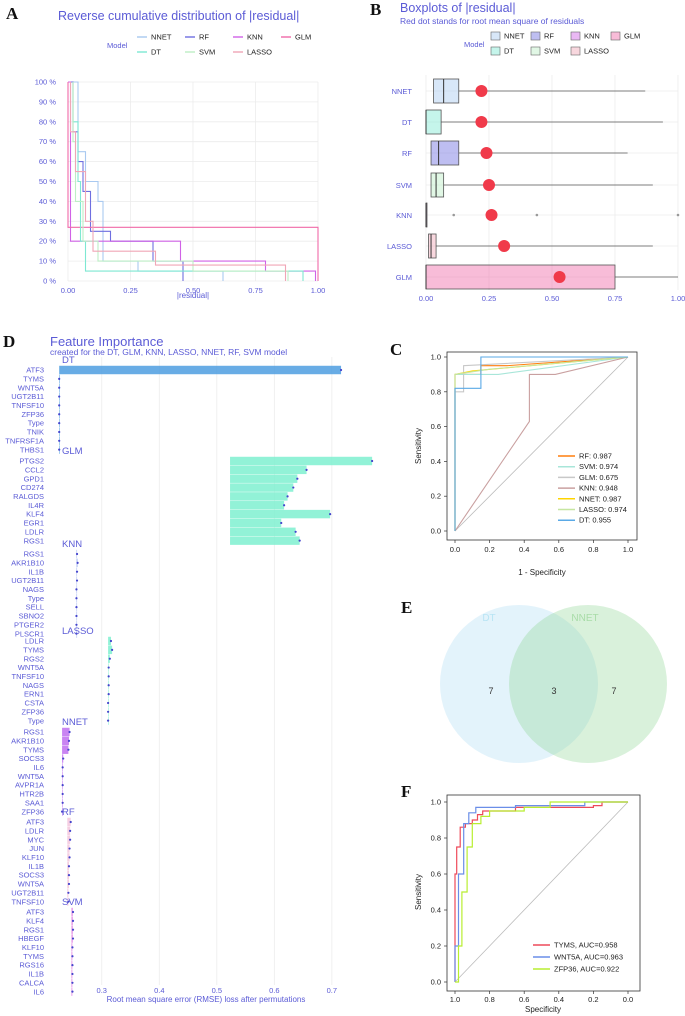  I want to click on panel-c-frame, so click(542, 446).